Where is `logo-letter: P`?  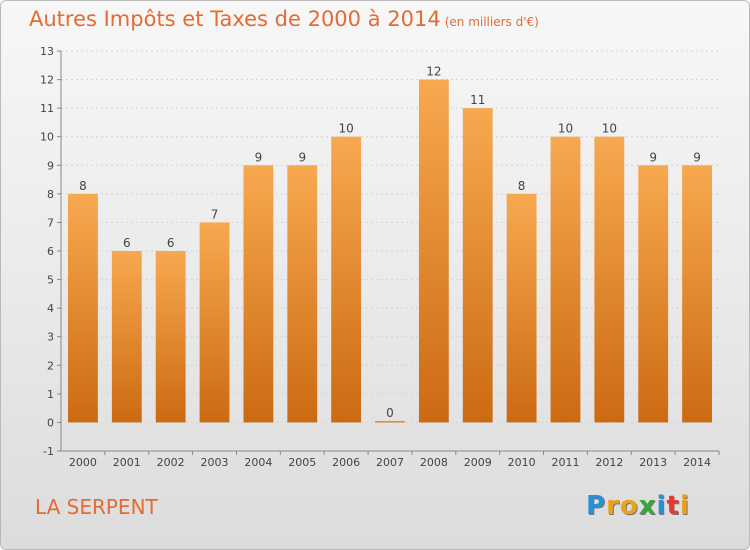 logo-letter: P is located at coordinates (596, 506).